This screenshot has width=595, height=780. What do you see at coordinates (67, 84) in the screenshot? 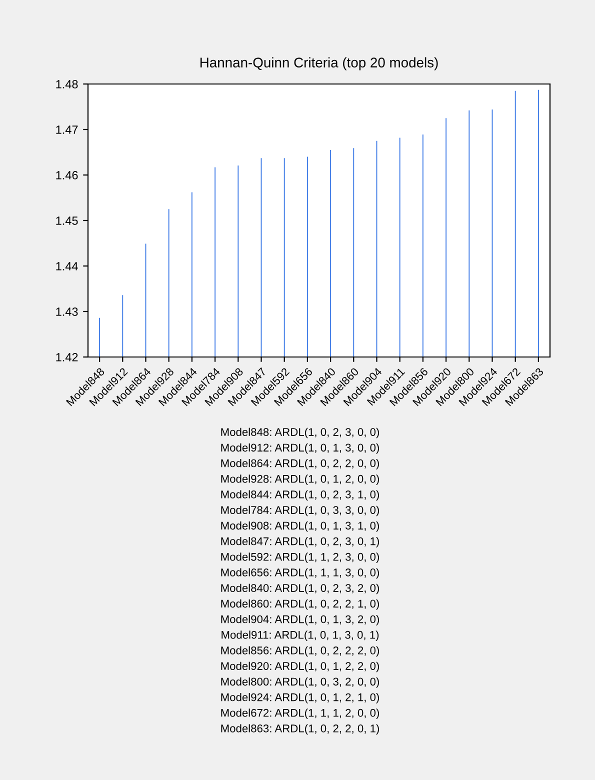
I see `y-tick-label: 1.48` at bounding box center [67, 84].